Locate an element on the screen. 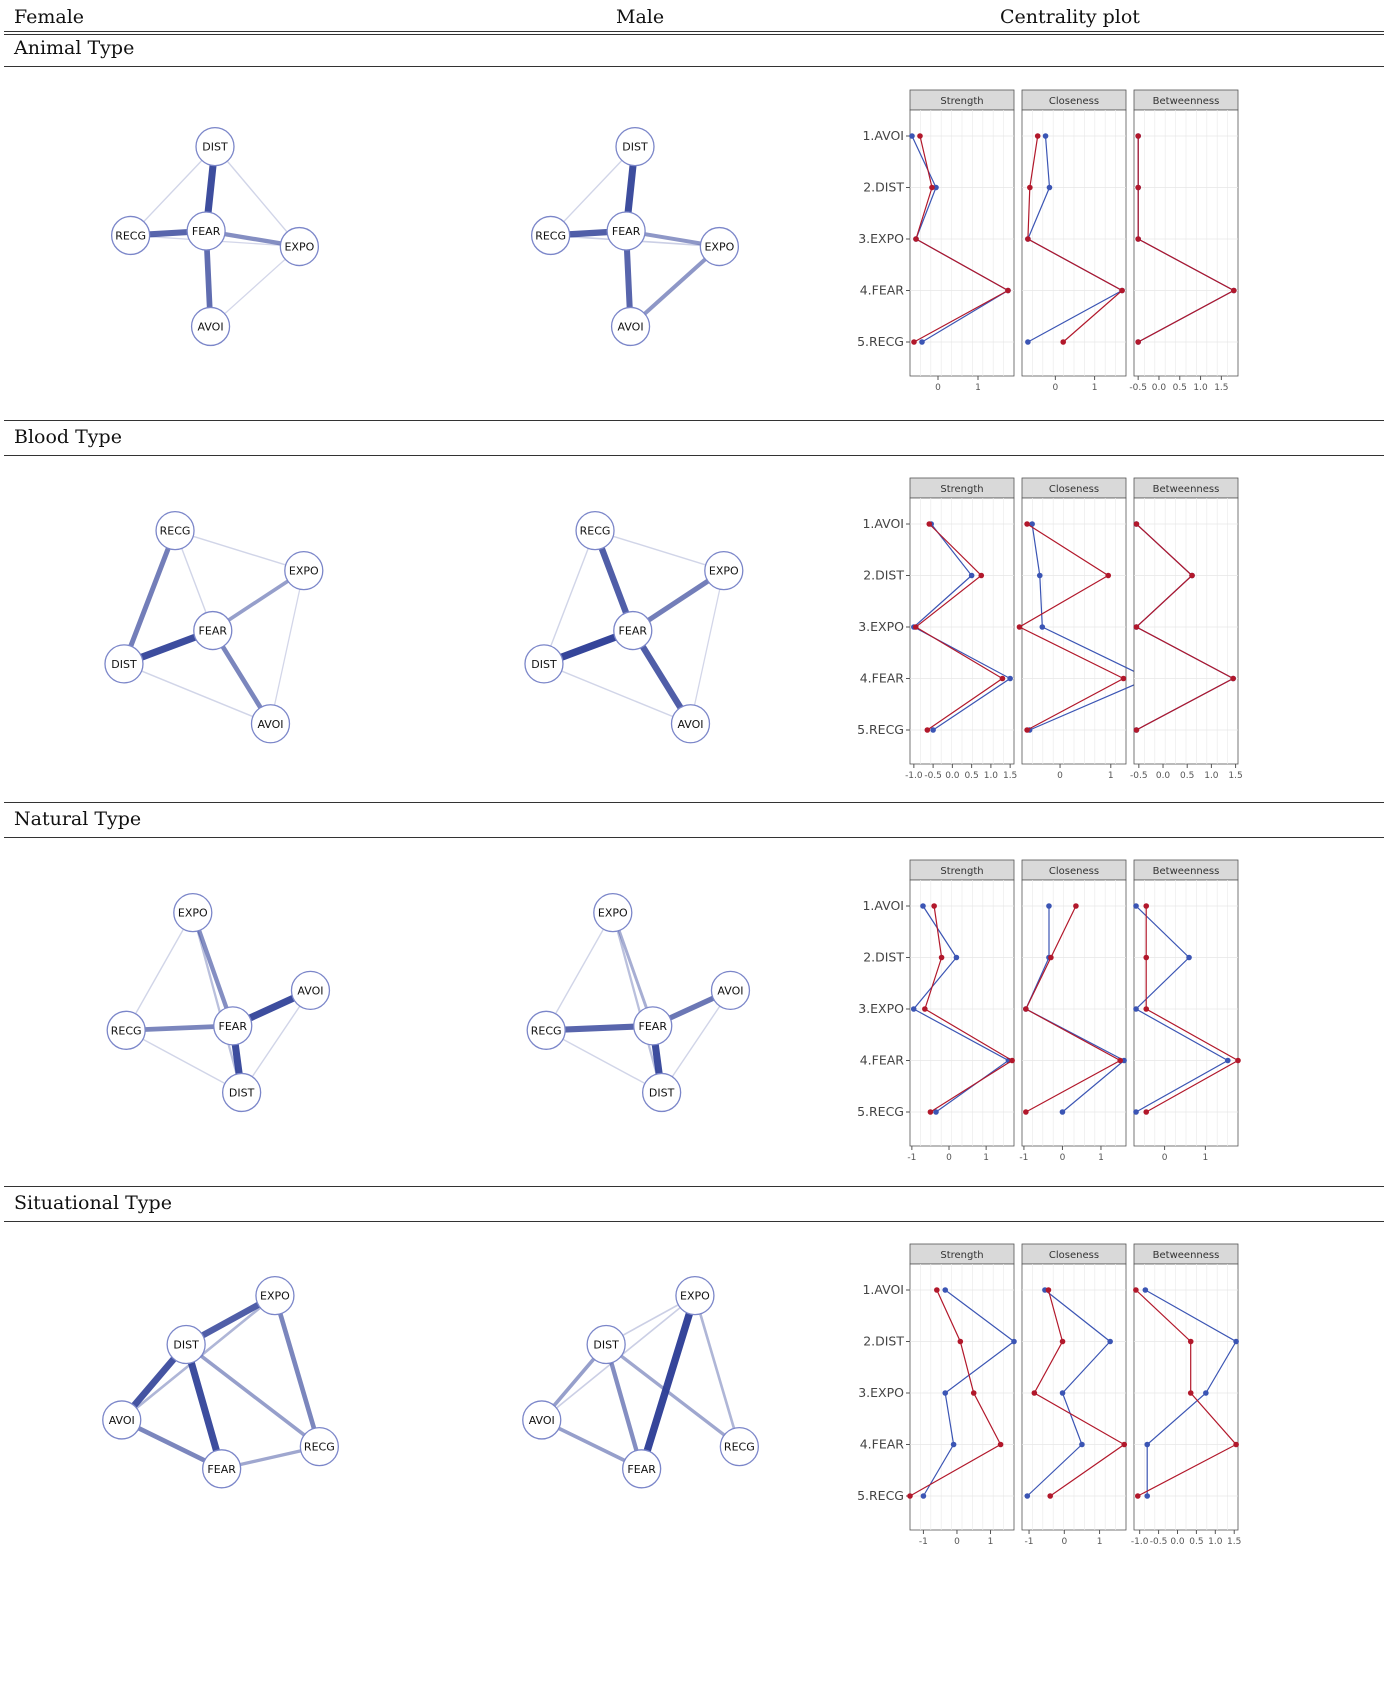 The image size is (1388, 1705). male-network-situational: EXPO DIST AVOI FEAR RECG is located at coordinates (640, 1382).